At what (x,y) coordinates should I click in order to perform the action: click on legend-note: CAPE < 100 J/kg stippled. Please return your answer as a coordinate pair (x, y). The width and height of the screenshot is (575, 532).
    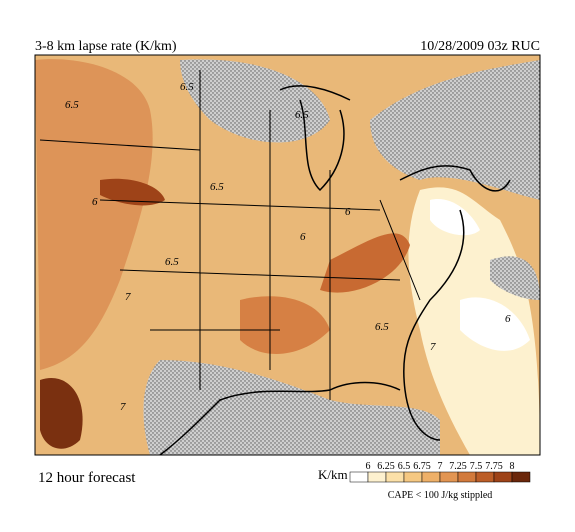
    Looking at the image, I should click on (440, 495).